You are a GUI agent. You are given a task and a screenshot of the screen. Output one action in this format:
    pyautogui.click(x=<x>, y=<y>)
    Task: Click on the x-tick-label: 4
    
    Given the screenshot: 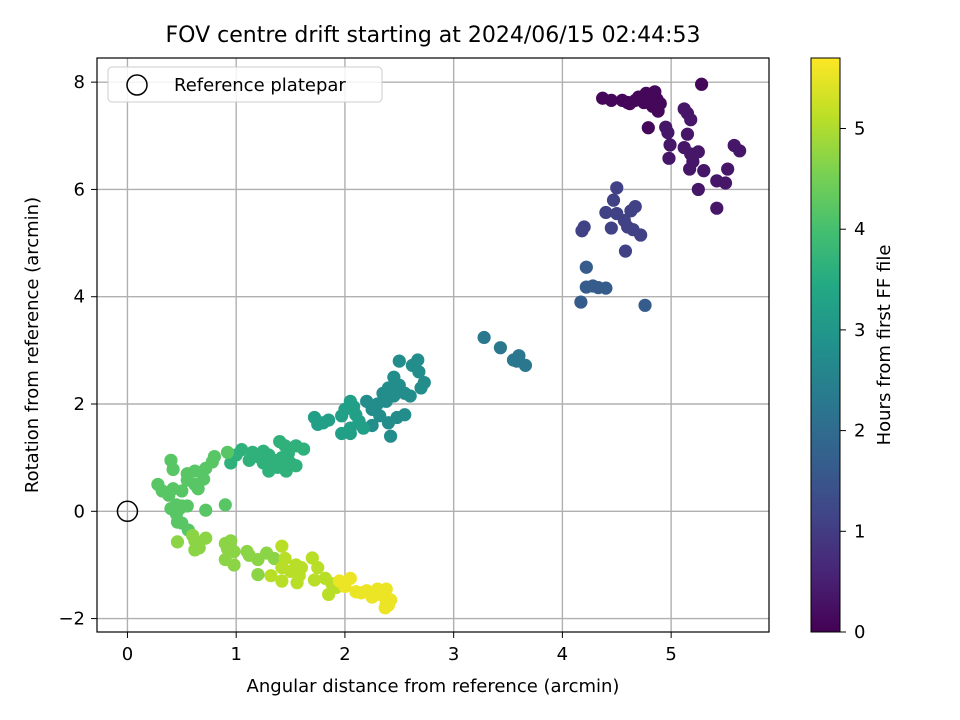 What is the action you would take?
    pyautogui.click(x=562, y=654)
    